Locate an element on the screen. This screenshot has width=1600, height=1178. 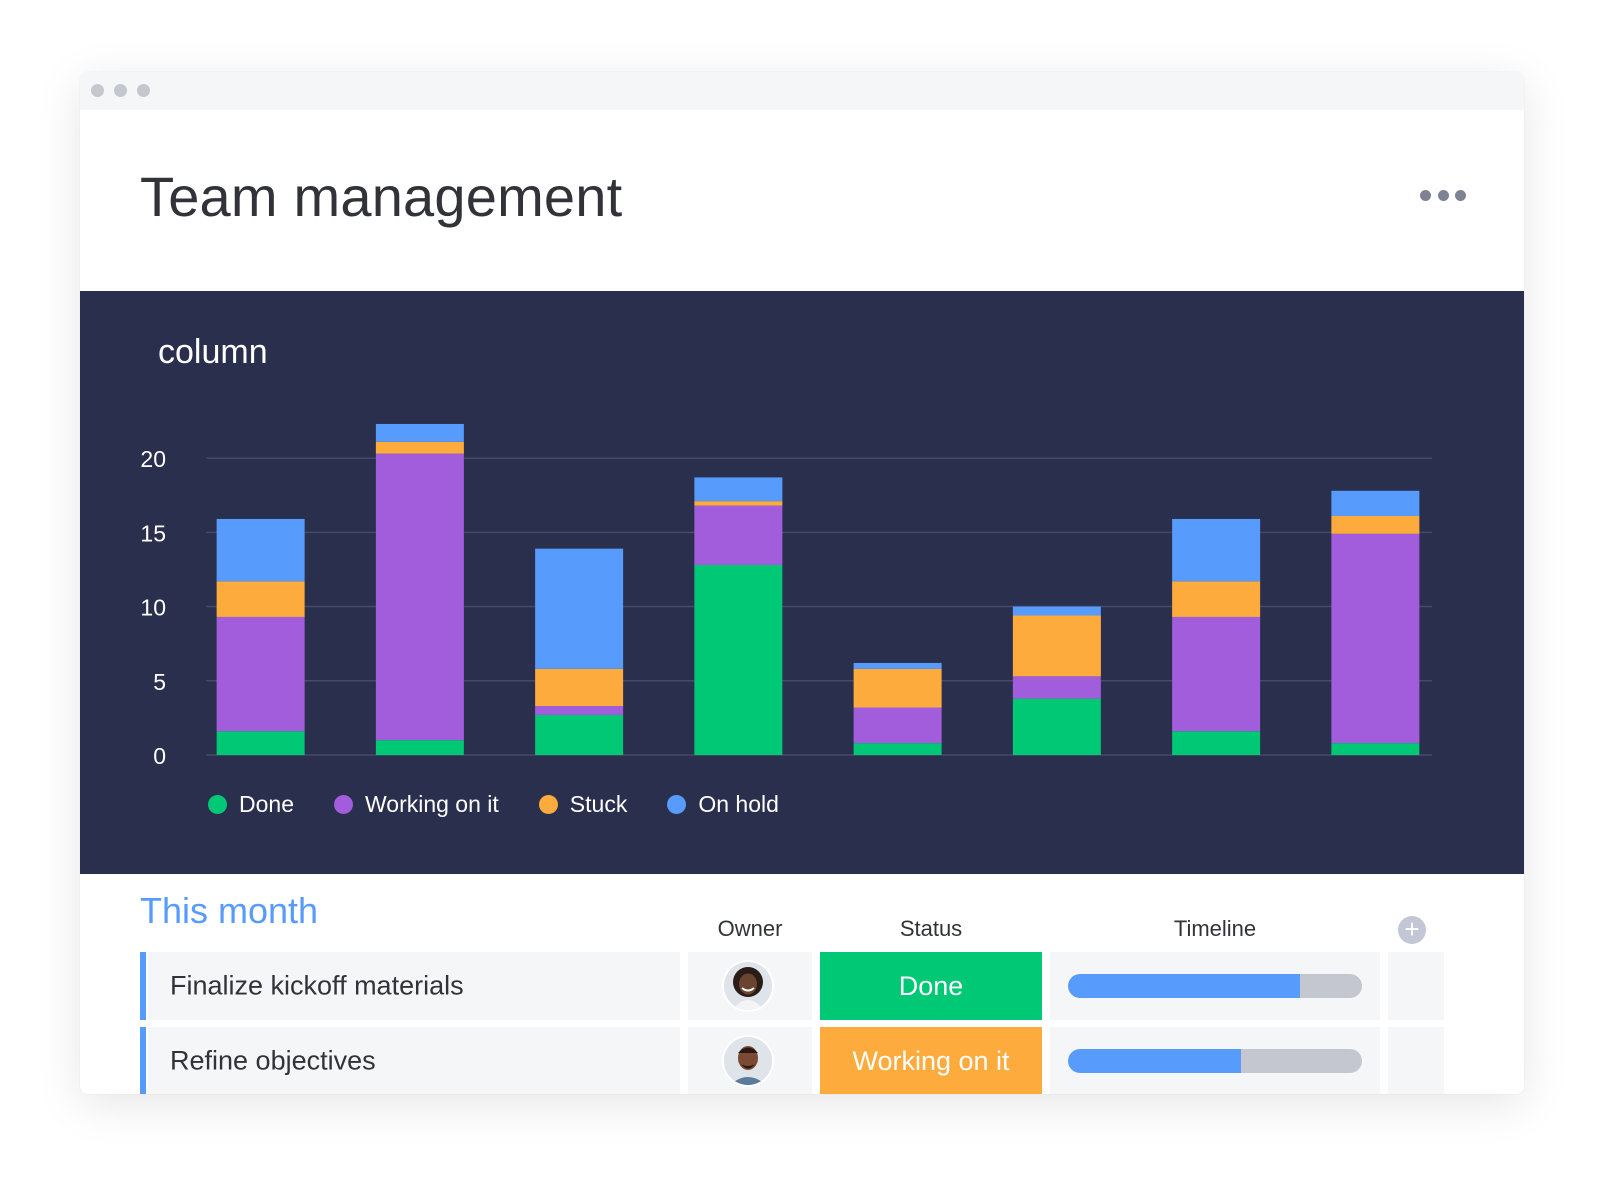
y-tick-label: 5 is located at coordinates (159, 682).